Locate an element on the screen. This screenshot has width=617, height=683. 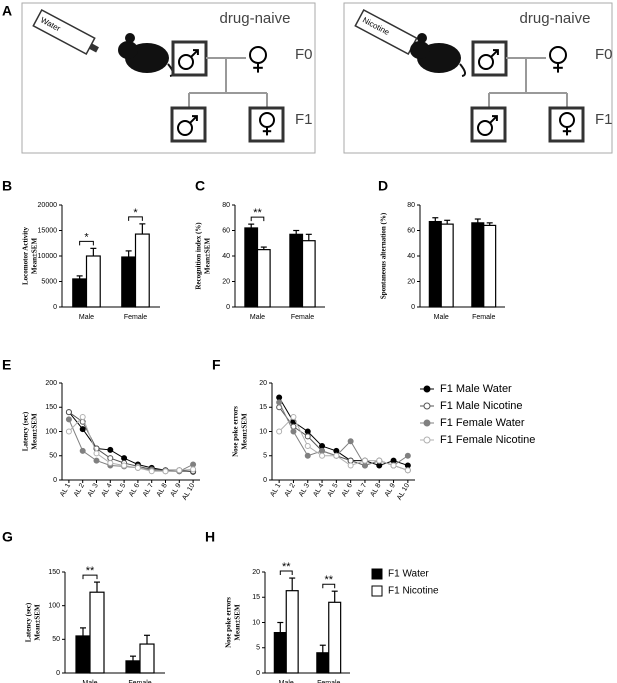
x-tick-label: AL 8 is located at coordinates (162, 490).